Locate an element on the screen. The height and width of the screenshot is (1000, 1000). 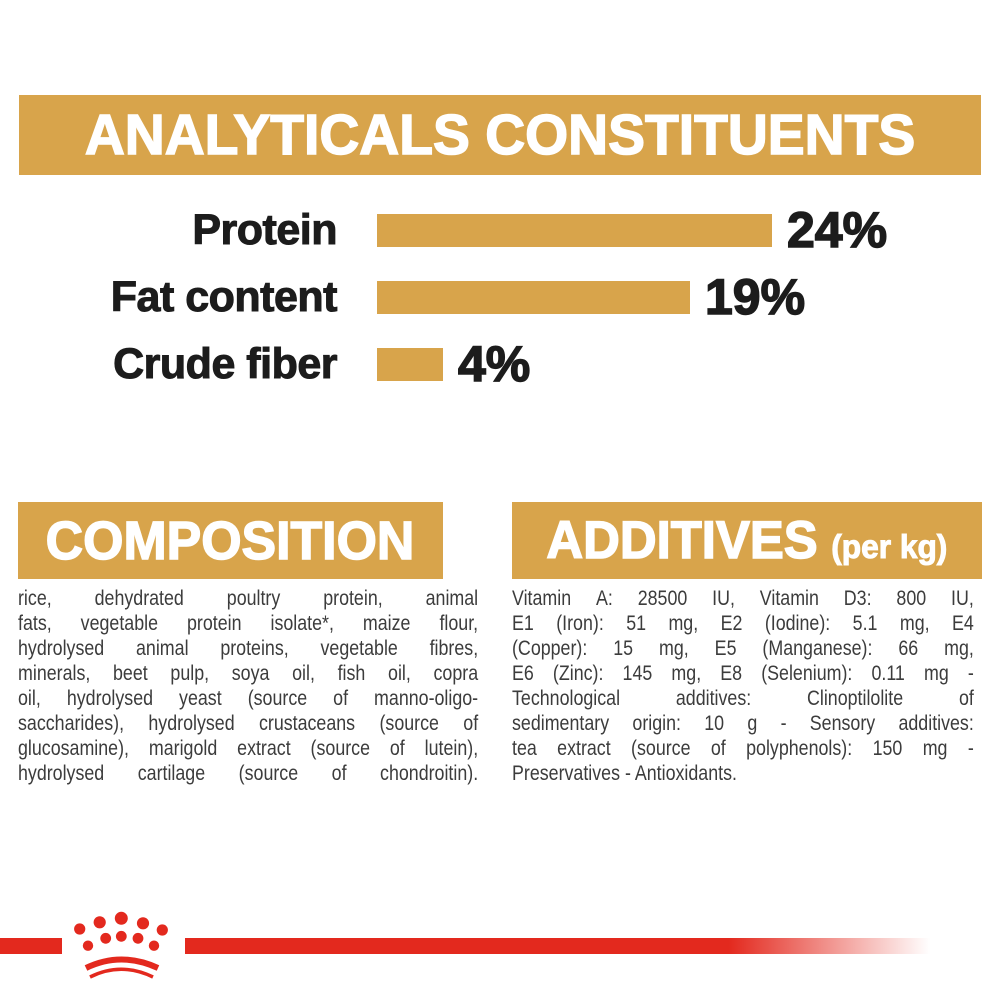
additives-title: ADDITIVES is located at coordinates (682, 540).